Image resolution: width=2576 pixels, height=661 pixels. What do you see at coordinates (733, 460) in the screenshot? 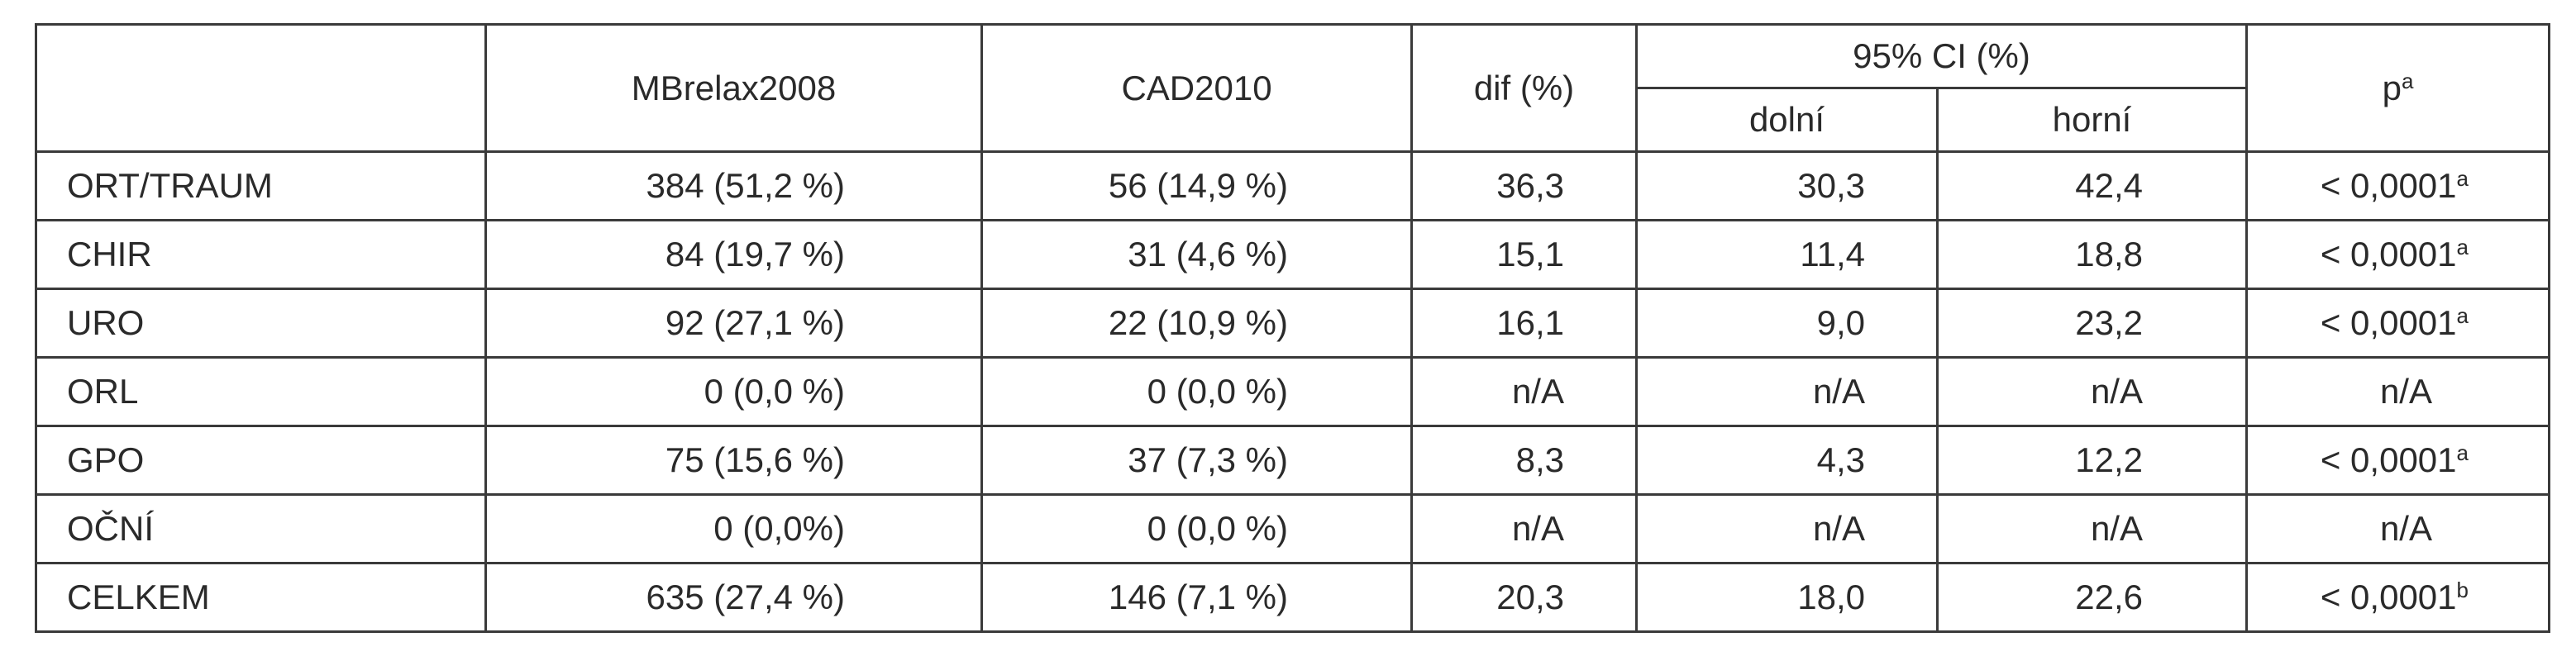
I see `cell-mbrelax2008: 75 (15,6 %)` at bounding box center [733, 460].